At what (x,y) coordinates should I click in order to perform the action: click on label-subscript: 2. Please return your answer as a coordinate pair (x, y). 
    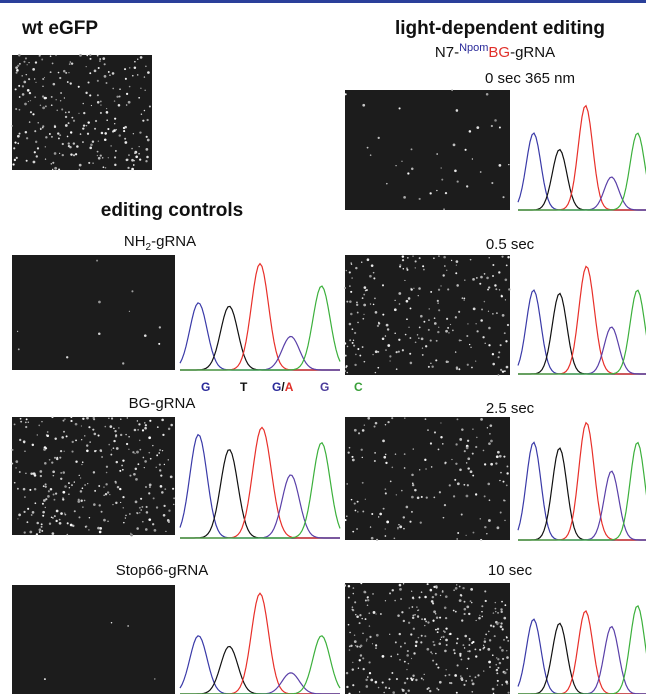
    Looking at the image, I should click on (148, 247).